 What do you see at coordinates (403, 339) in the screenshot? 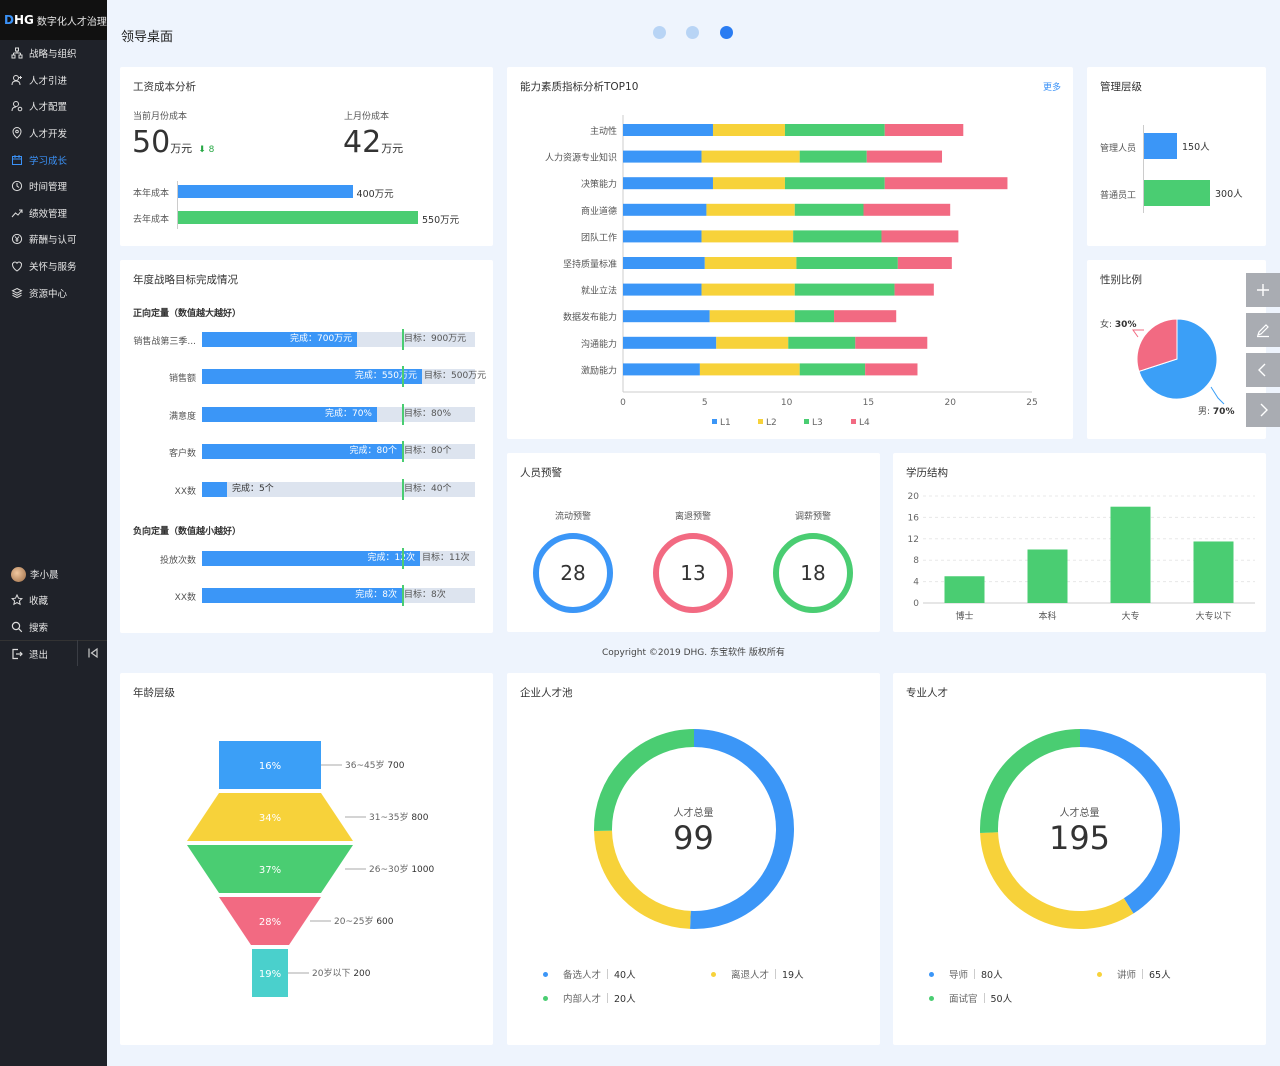
I see `goal-target-marker` at bounding box center [403, 339].